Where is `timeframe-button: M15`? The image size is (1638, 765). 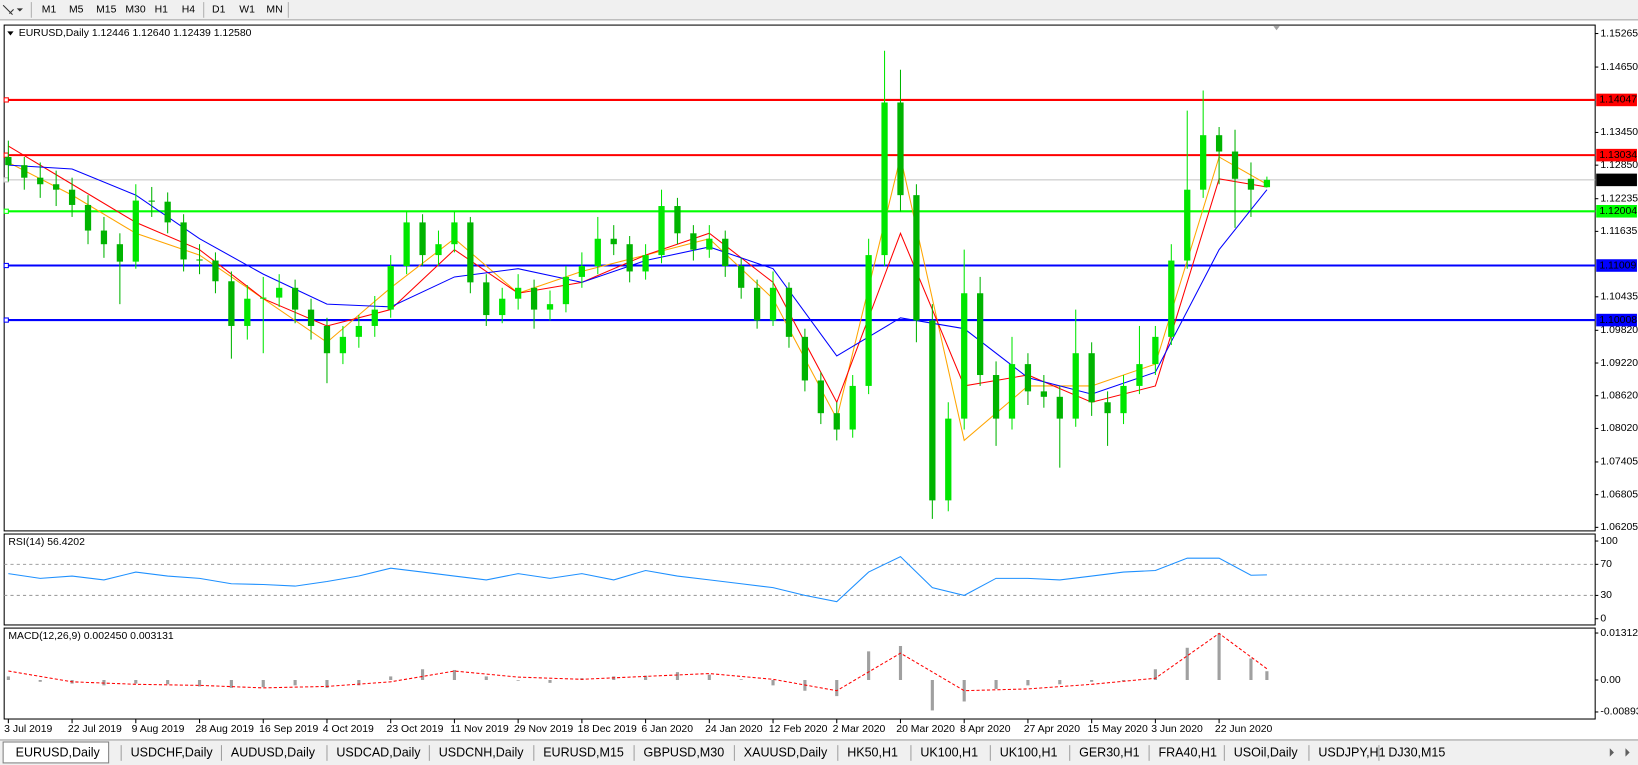 timeframe-button: M15 is located at coordinates (106, 10).